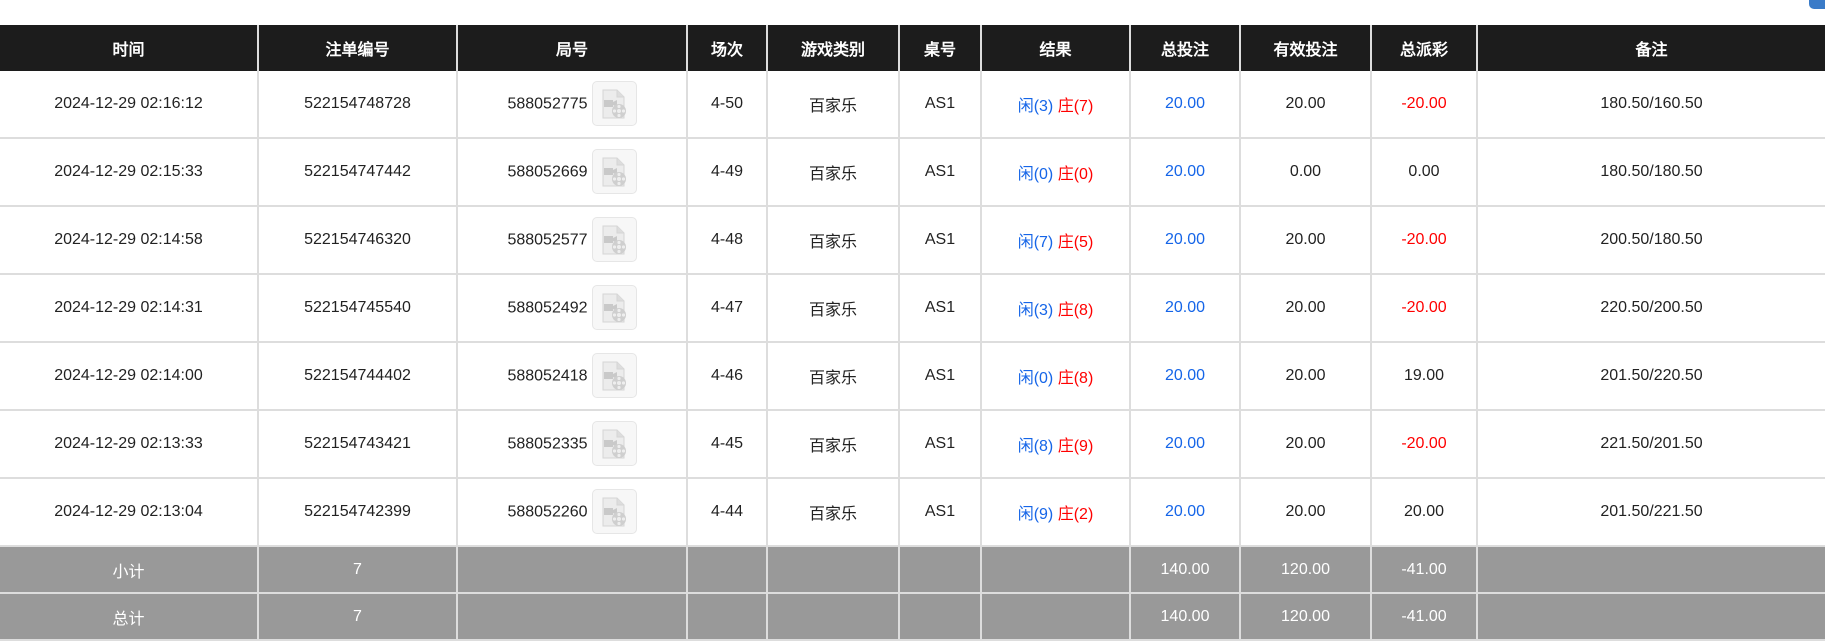  I want to click on session-cell: 4-49, so click(727, 172).